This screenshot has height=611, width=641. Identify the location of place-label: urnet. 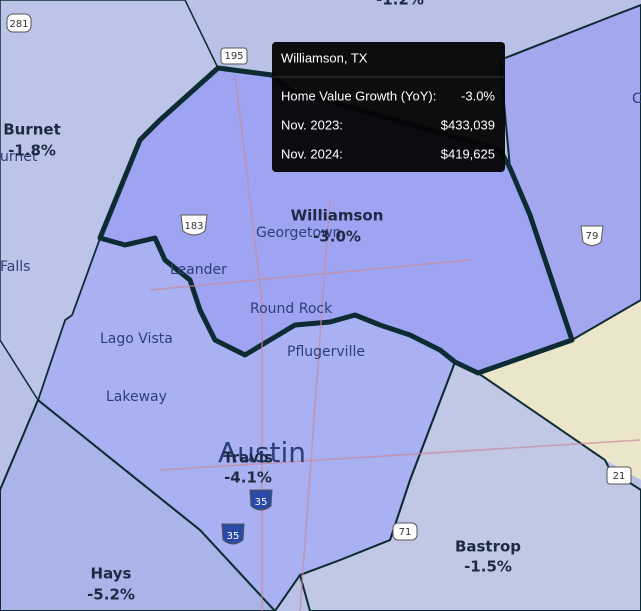
(19, 157).